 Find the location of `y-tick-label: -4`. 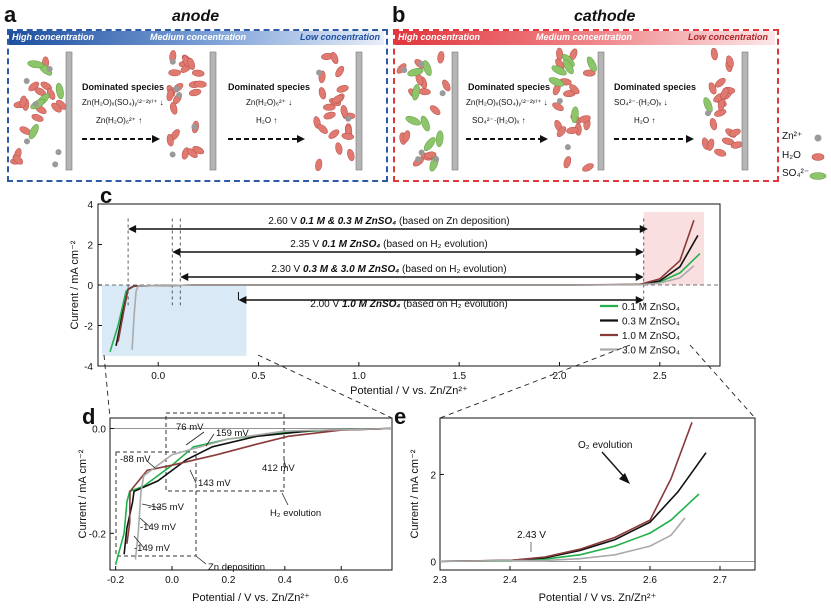

y-tick-label: -4 is located at coordinates (88, 367).